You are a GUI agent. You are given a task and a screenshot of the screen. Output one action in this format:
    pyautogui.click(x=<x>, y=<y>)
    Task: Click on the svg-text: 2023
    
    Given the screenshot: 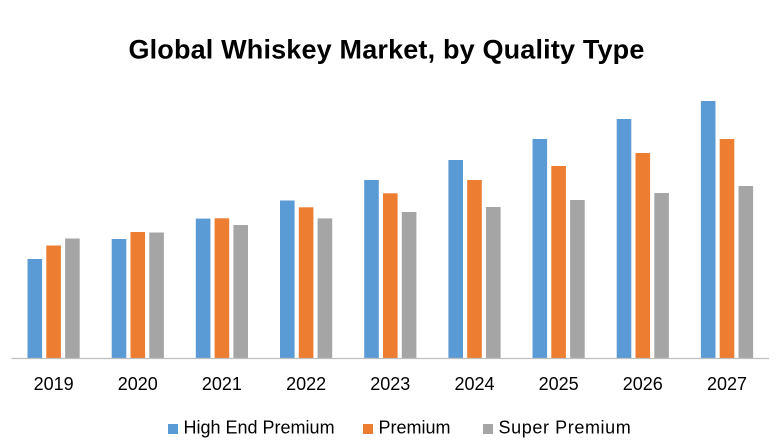 What is the action you would take?
    pyautogui.click(x=390, y=384)
    